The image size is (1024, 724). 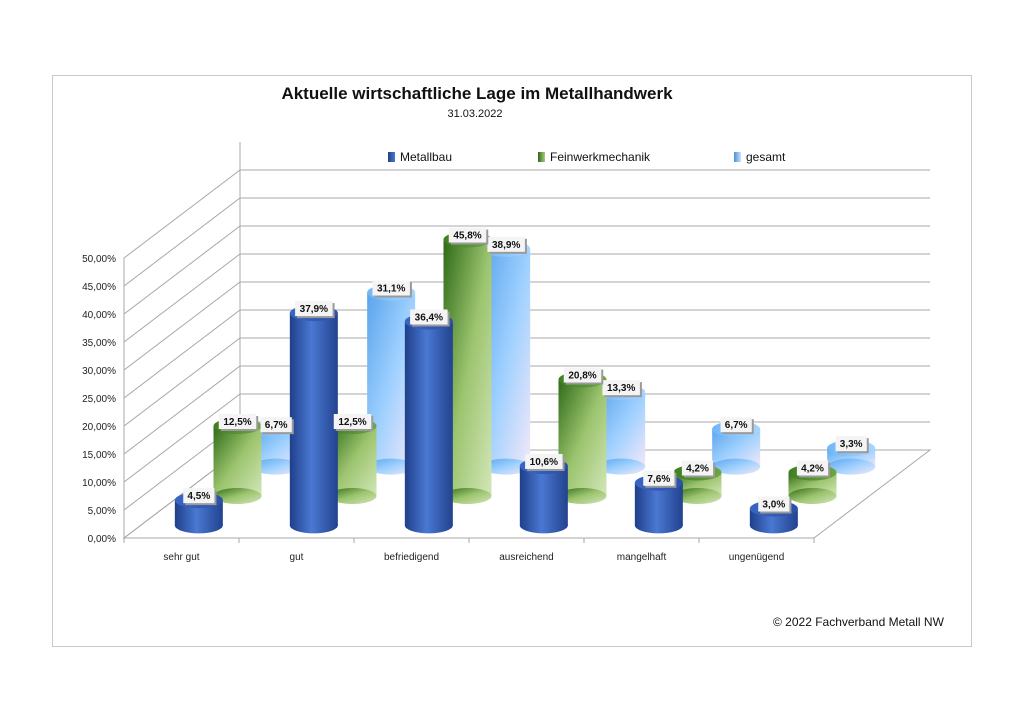 What do you see at coordinates (99, 399) in the screenshot?
I see `y-tick-label: 25,00%` at bounding box center [99, 399].